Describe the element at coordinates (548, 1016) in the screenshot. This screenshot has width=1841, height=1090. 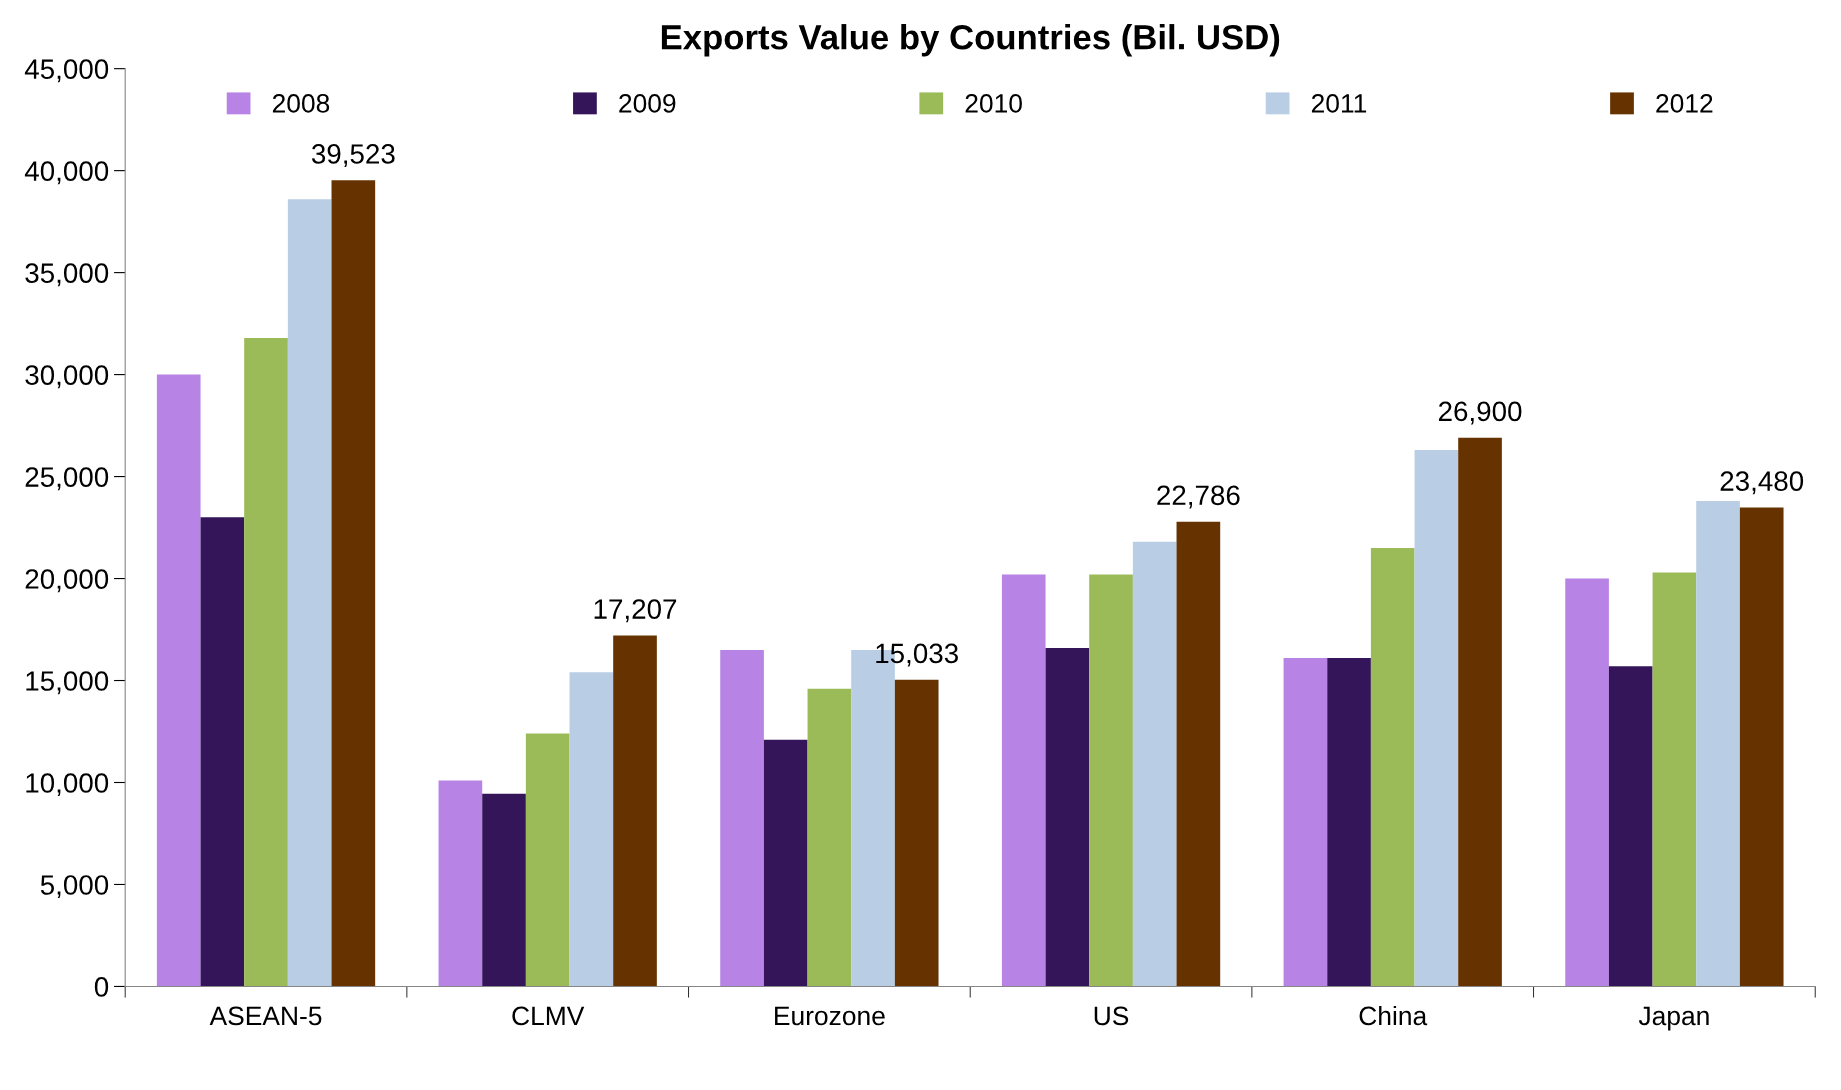
I see `x-tick-label: CLMV` at that location.